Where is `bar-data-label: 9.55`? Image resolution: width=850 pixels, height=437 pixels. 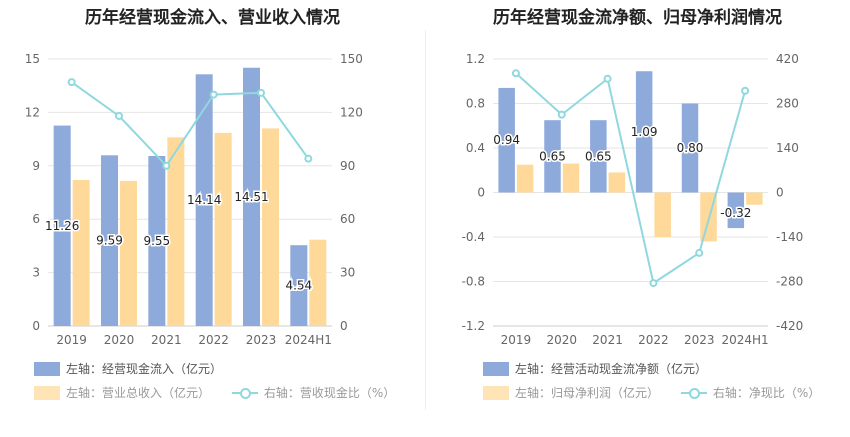
bar-data-label: 9.55 is located at coordinates (156, 241).